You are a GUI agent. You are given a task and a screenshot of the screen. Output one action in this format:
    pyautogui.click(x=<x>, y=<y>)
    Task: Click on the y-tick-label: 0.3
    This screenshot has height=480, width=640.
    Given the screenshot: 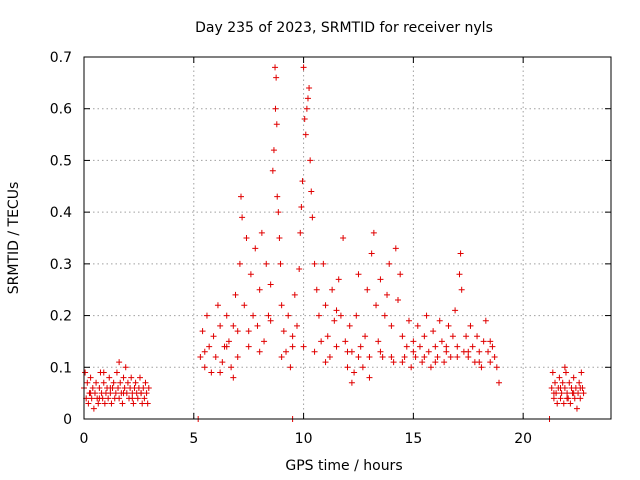 What is the action you would take?
    pyautogui.click(x=61, y=265)
    